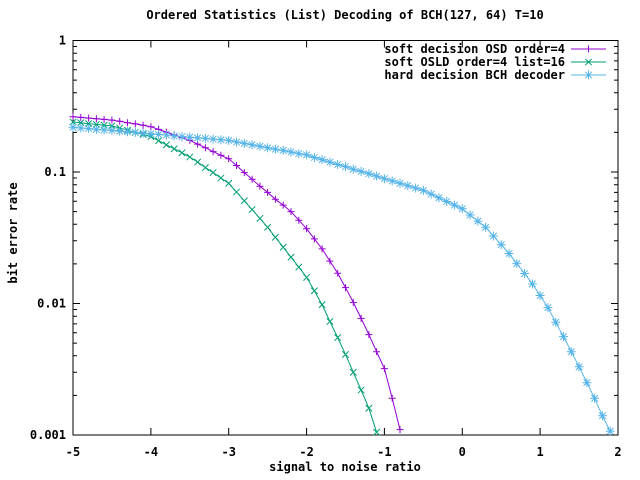 The width and height of the screenshot is (640, 480). Describe the element at coordinates (474, 62) in the screenshot. I see `legend-label-osld: soft OSLD order=4 list=16` at that location.